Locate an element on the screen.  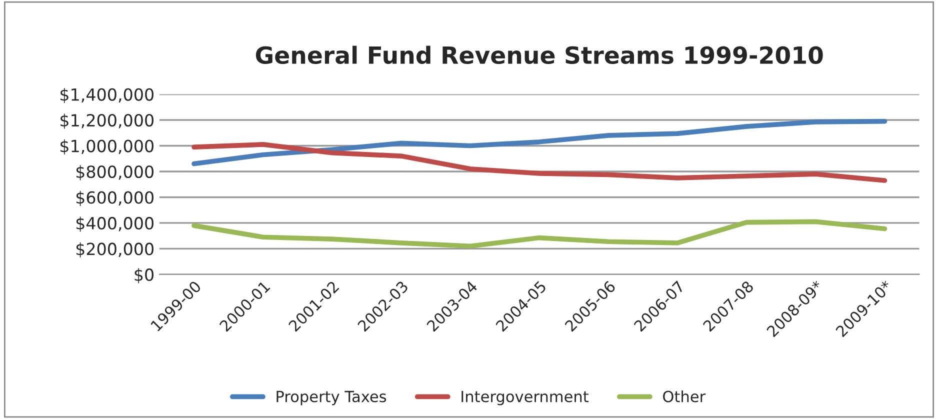
y-tick-label: $0 is located at coordinates (144, 276).